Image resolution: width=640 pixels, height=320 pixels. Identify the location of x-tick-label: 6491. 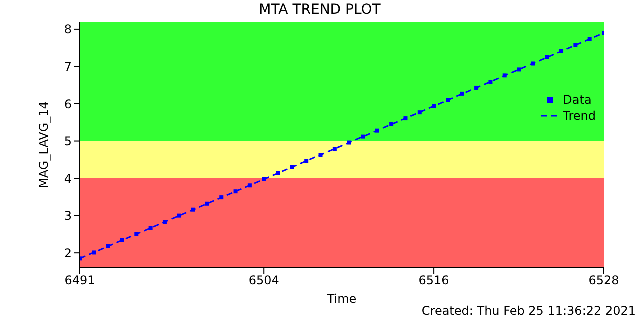
(80, 281).